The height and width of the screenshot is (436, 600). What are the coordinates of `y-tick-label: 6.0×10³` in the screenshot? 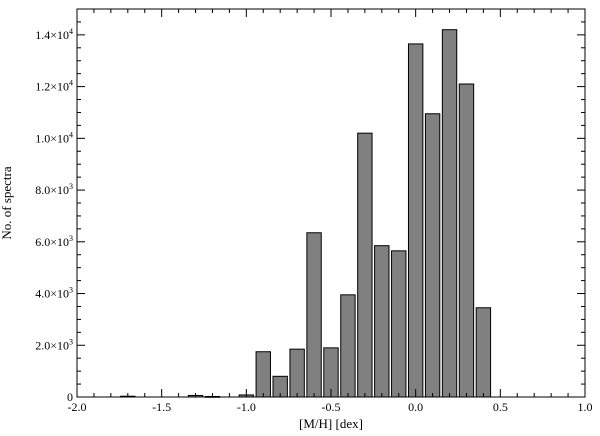 It's located at (54, 241).